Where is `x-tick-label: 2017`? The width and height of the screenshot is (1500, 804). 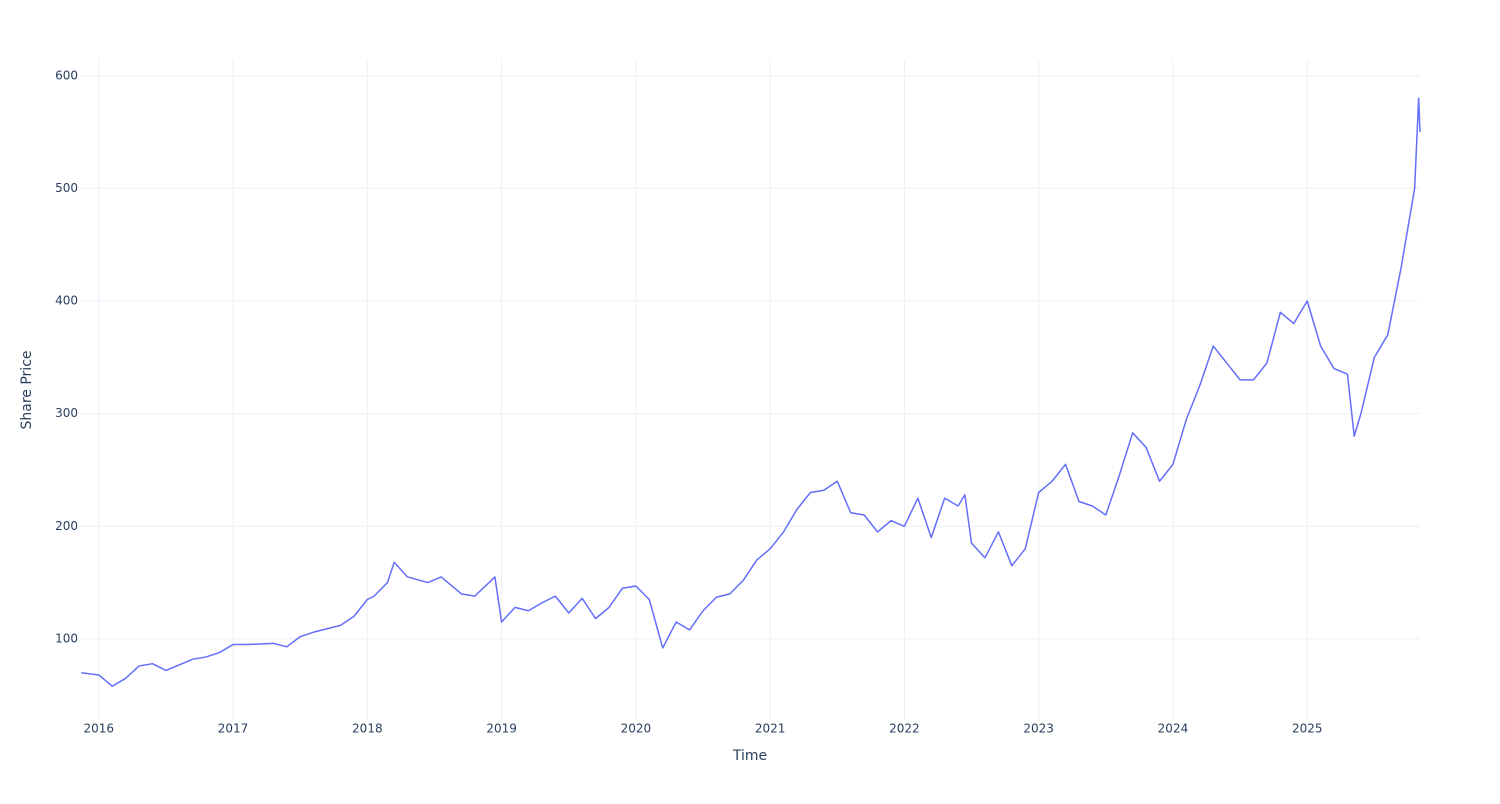
x-tick-label: 2017 is located at coordinates (233, 729).